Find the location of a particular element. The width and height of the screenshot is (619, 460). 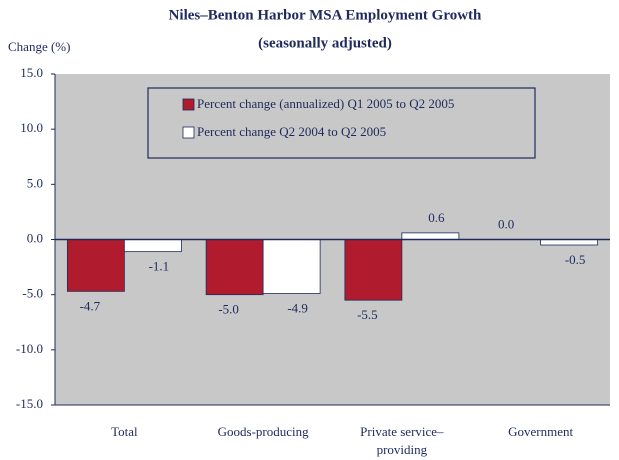

x-tick-label: Total is located at coordinates (124, 431).